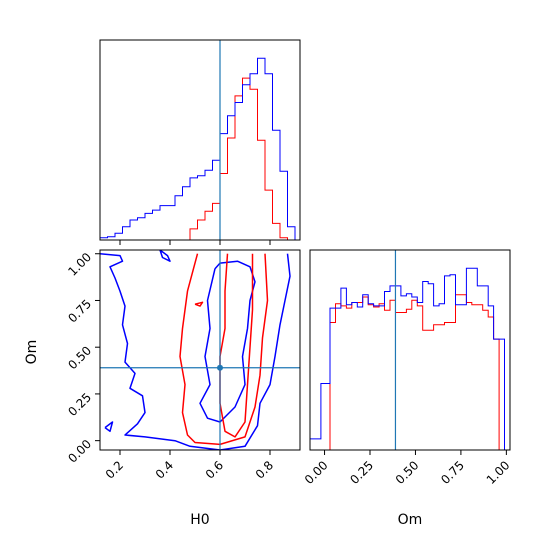 The height and width of the screenshot is (554, 550). I want to click on y-axis-label-om: Om, so click(32, 352).